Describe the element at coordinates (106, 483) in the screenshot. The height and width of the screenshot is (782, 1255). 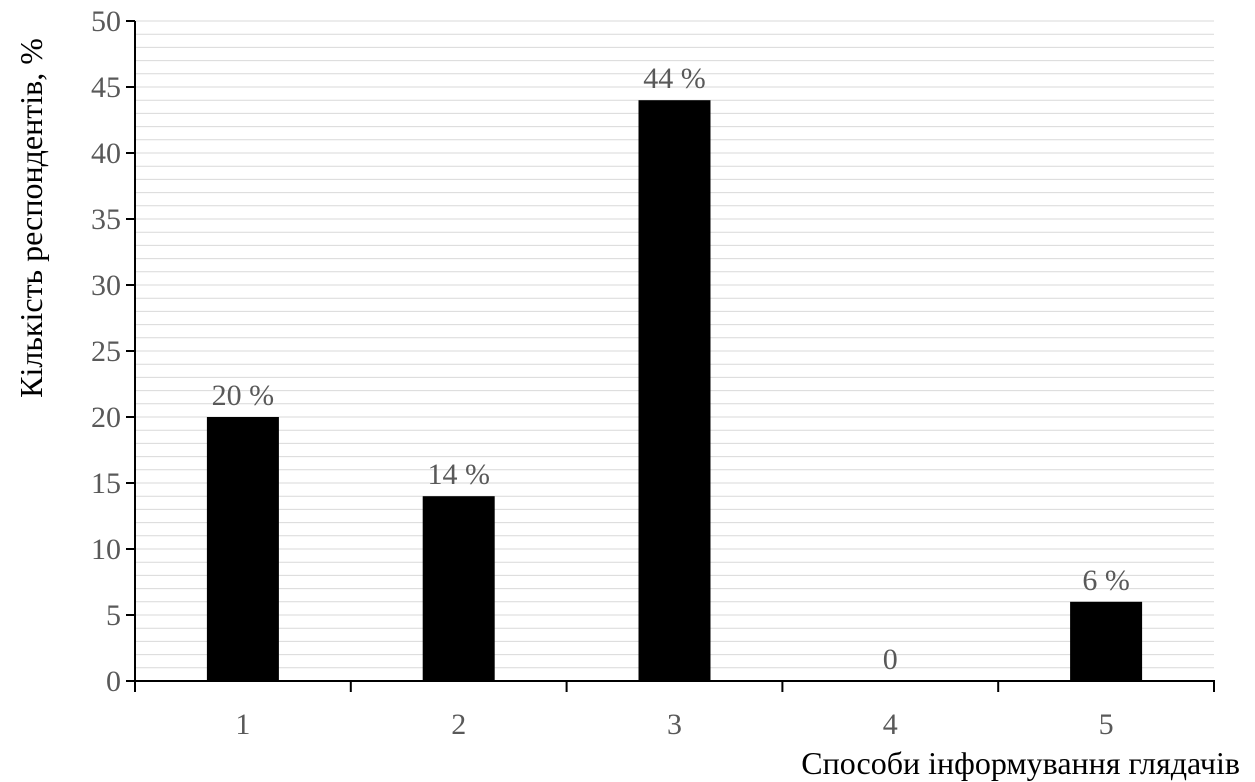
I see `y-tick-label: 15` at that location.